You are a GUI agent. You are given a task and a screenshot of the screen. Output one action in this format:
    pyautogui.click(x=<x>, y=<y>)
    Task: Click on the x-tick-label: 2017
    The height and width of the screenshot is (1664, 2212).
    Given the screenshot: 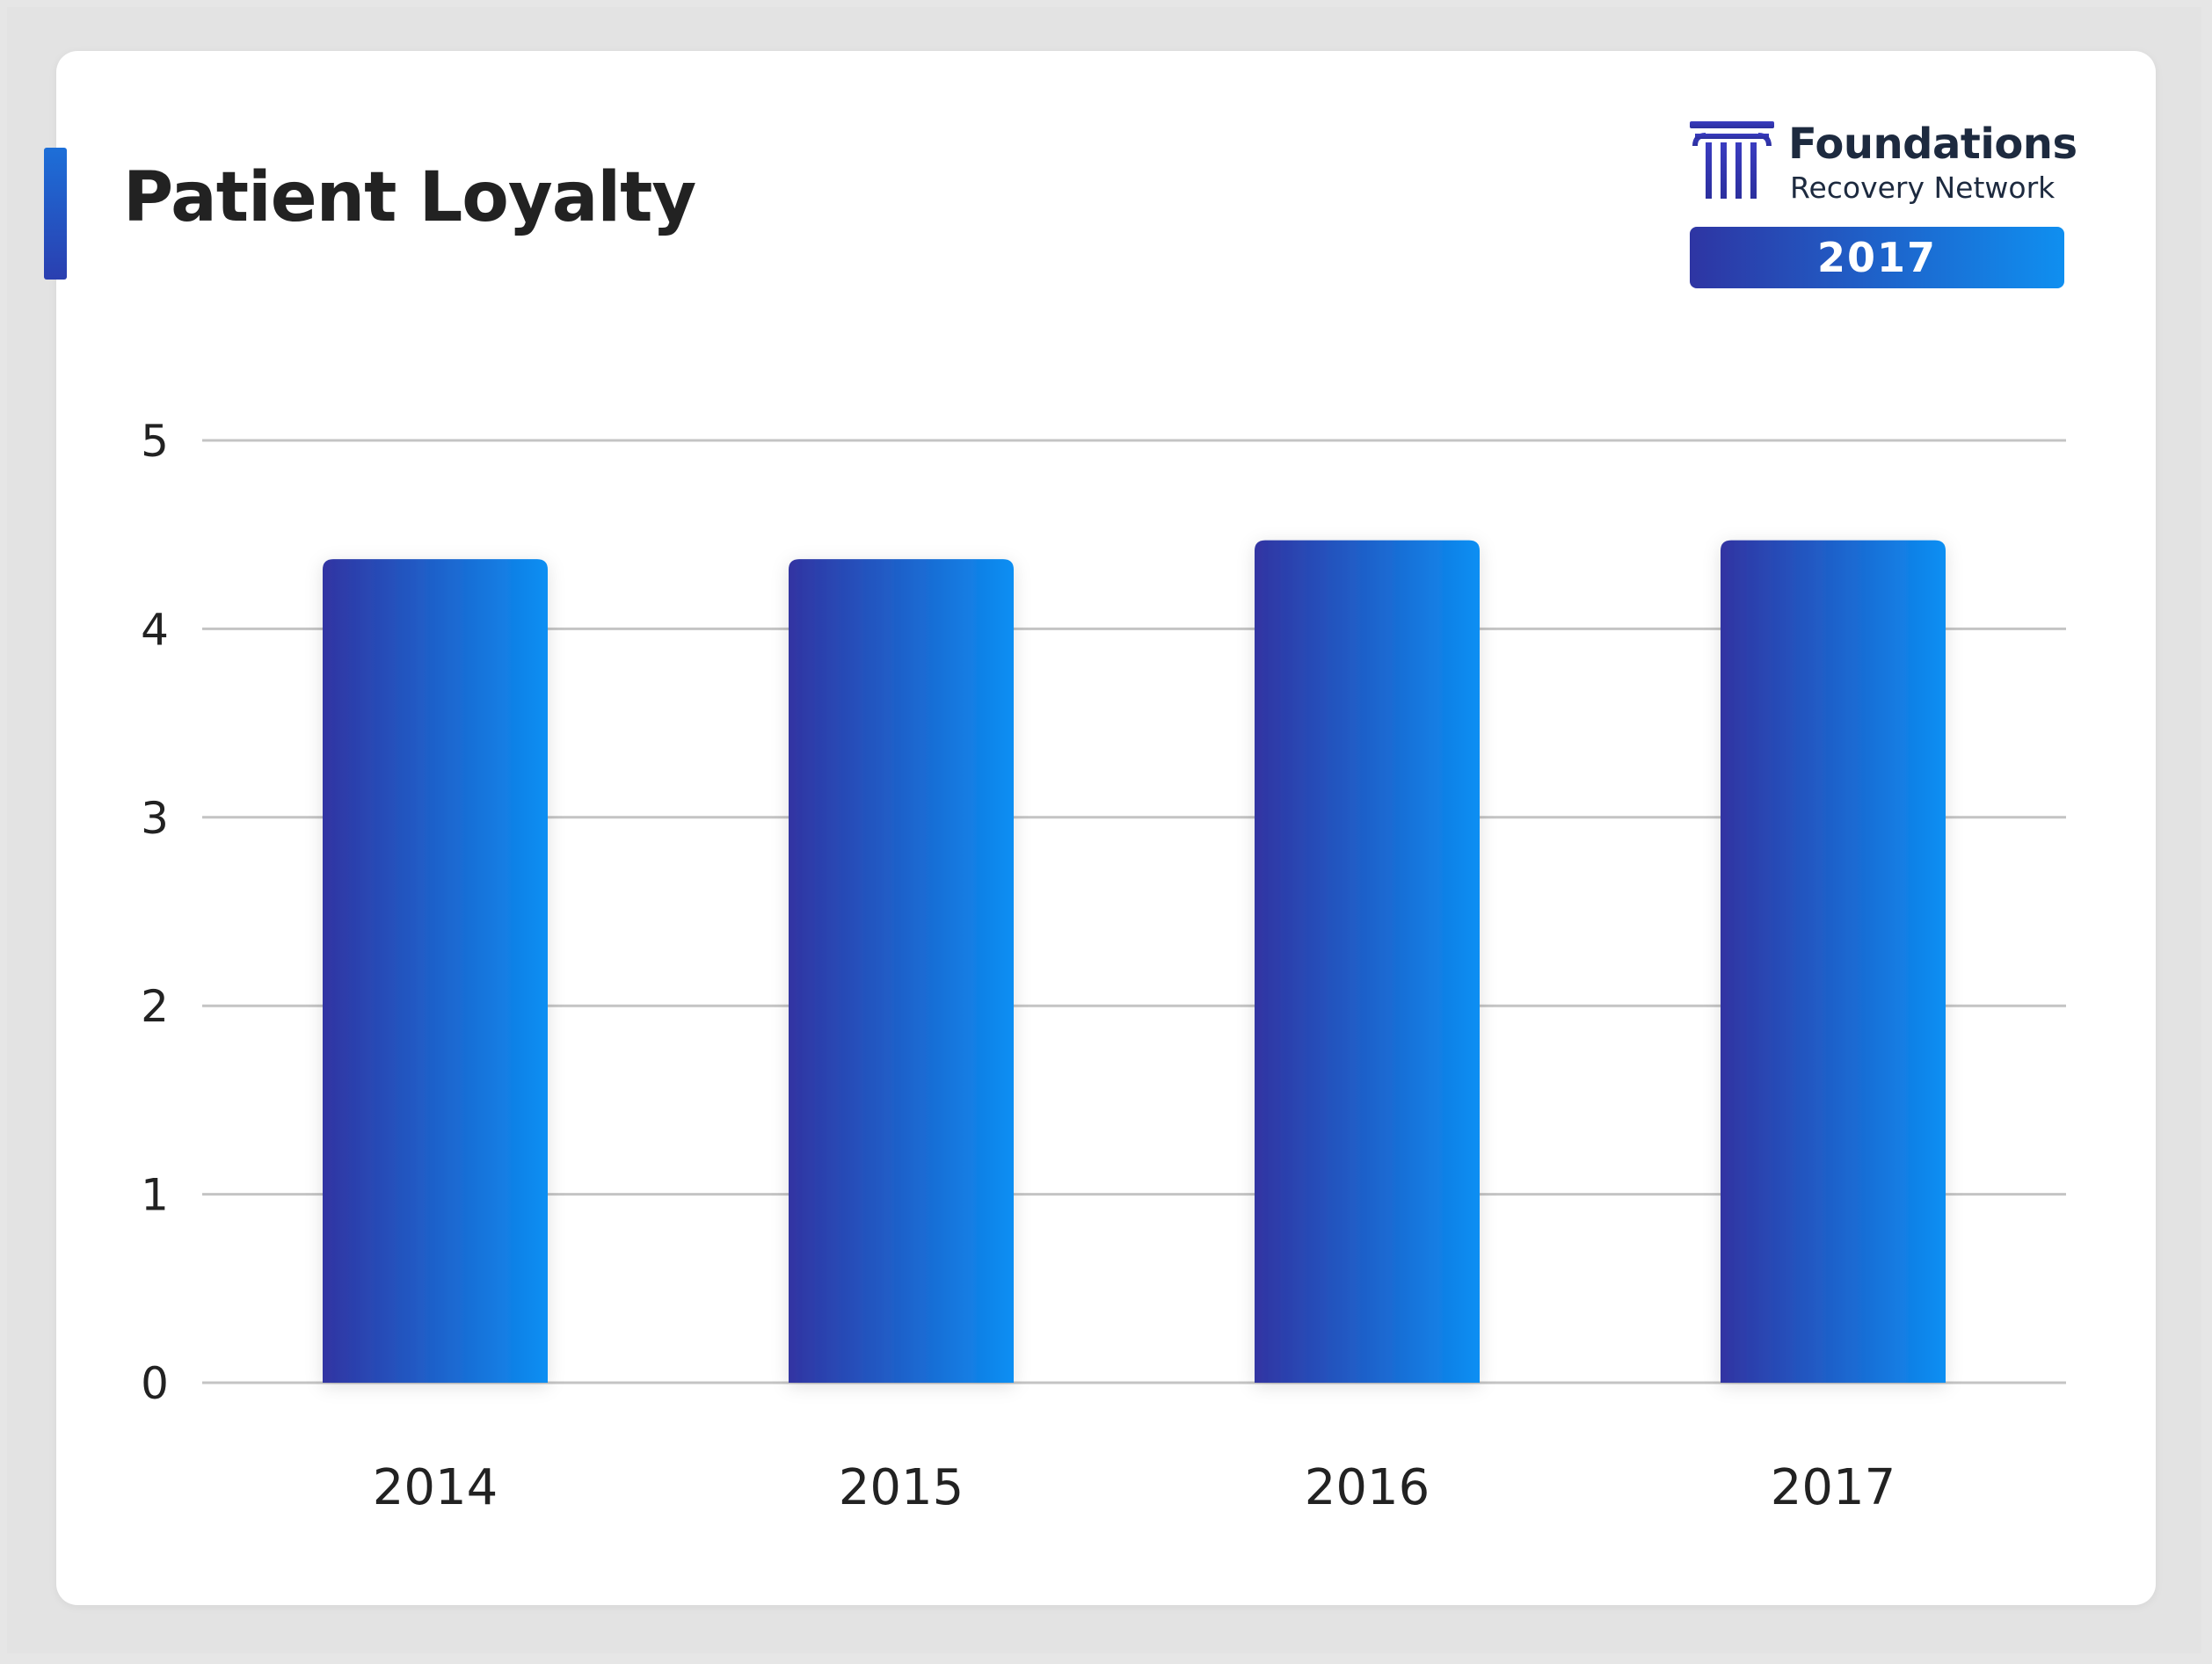 What is the action you would take?
    pyautogui.click(x=1833, y=1488)
    